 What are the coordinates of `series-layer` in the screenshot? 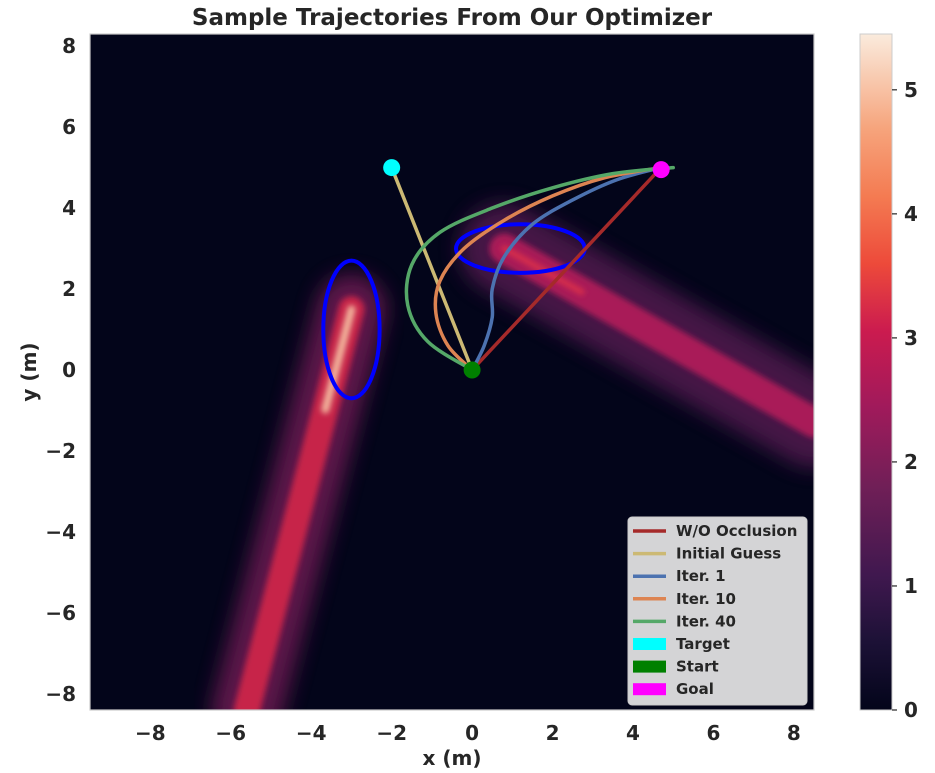 It's located at (532, 268).